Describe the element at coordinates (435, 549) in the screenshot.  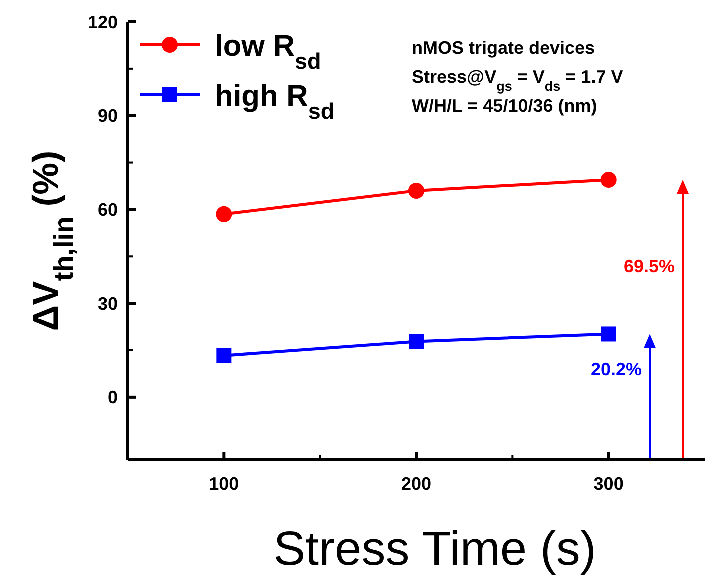
I see `x-axis-title: Stress Time (s)` at that location.